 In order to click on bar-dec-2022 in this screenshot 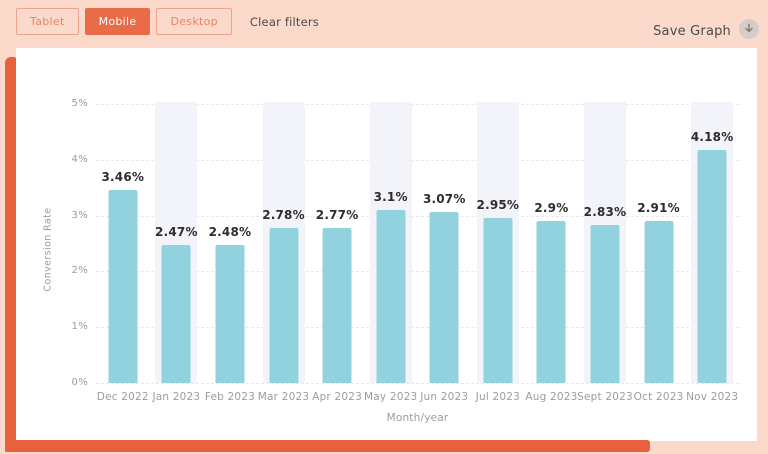, I will do `click(123, 286)`.